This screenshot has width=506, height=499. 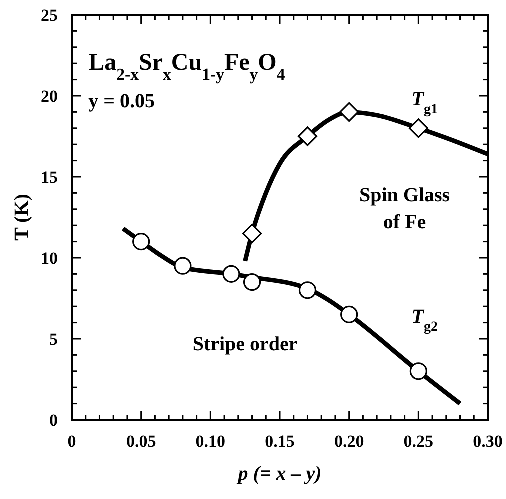 I want to click on x-axis-title: p (= x – y), so click(x=279, y=474).